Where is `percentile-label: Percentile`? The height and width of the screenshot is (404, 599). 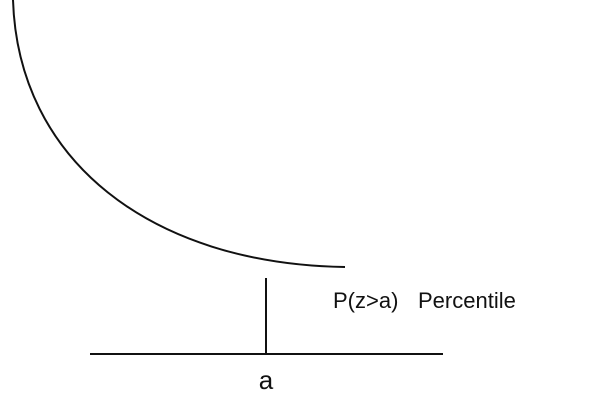 percentile-label: Percentile is located at coordinates (467, 300).